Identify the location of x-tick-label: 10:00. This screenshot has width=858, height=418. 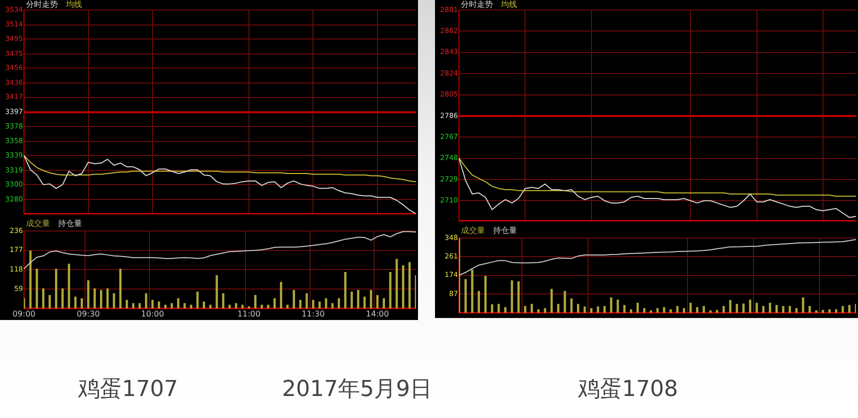
(152, 313).